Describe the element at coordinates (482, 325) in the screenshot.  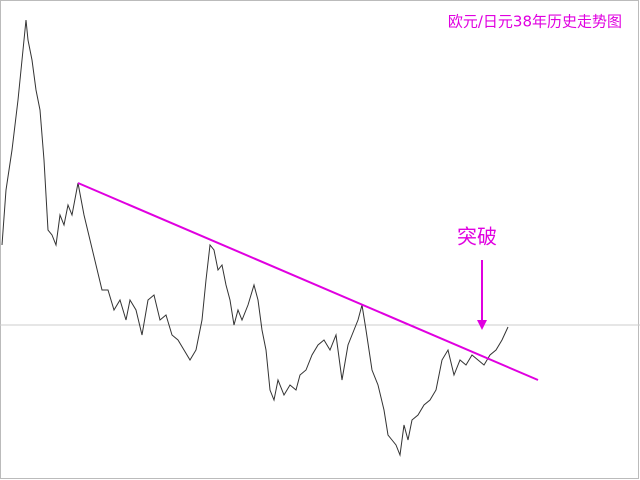
I see `arrow-head` at that location.